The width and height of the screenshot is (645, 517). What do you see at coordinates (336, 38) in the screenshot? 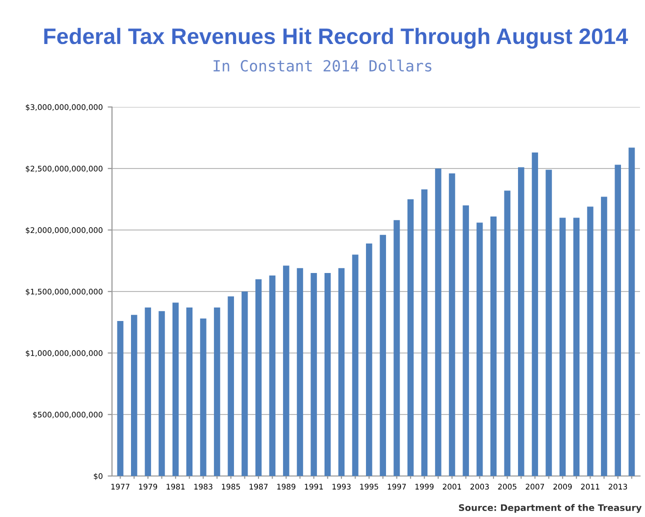
I see `chart-title: Federal Tax Revenues Hit Record Through August 2014` at bounding box center [336, 38].